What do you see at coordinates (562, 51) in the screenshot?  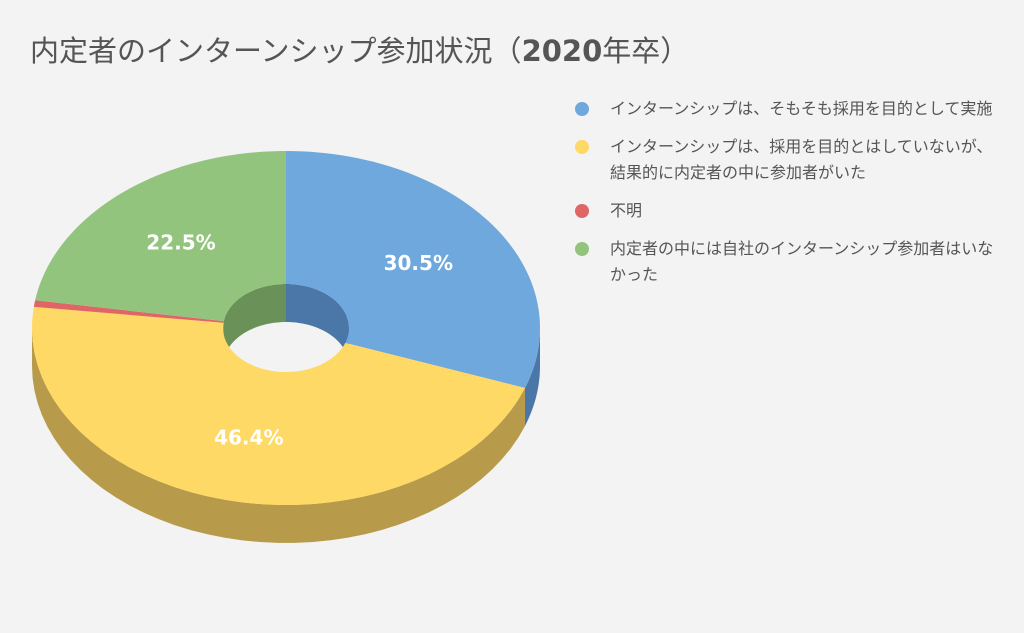 I see `title-year: 2020` at bounding box center [562, 51].